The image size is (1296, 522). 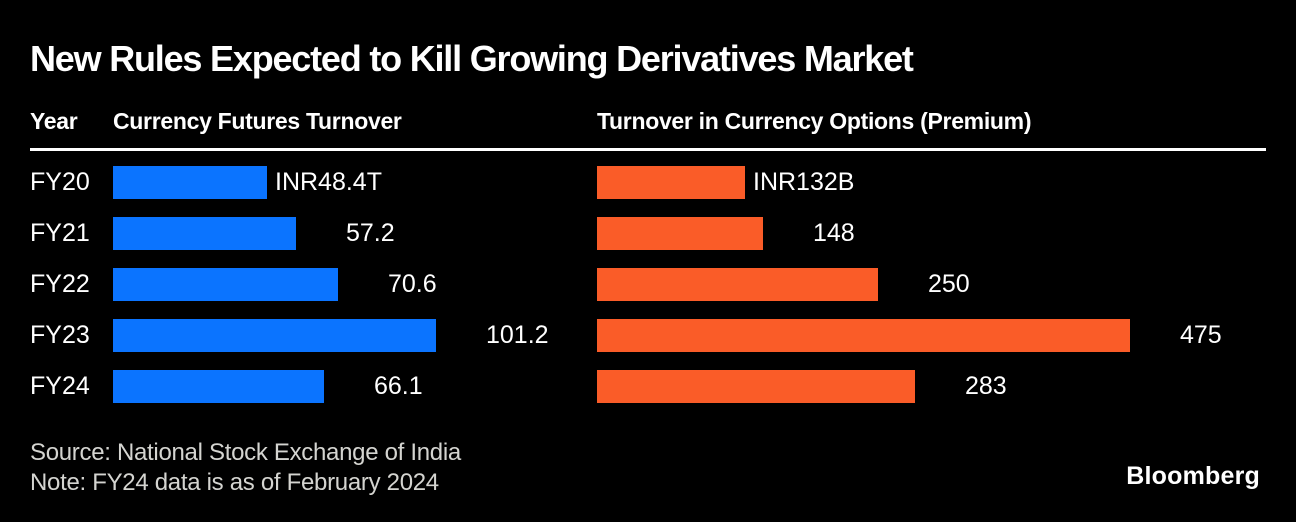 What do you see at coordinates (863, 335) in the screenshot?
I see `options-bar-fy23` at bounding box center [863, 335].